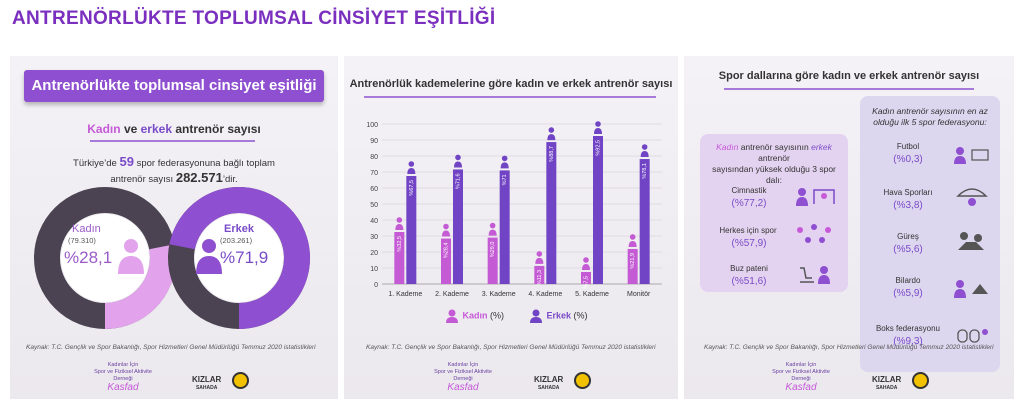 Image resolution: width=1024 pixels, height=403 pixels. I want to click on women-percentage: %28,1, so click(88, 257).